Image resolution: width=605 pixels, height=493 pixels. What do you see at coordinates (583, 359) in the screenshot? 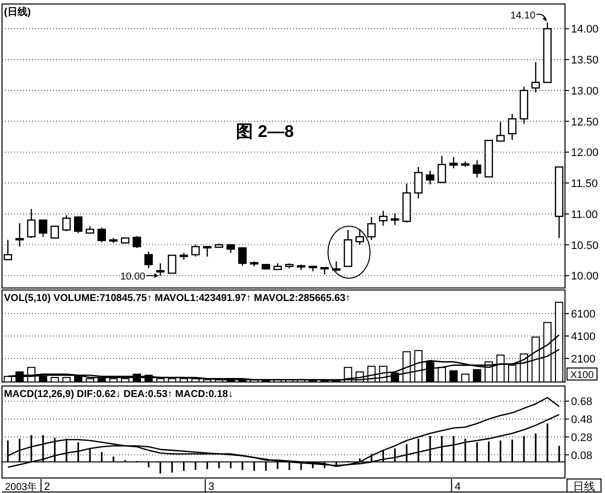
I see `y-tick-label: 2100` at bounding box center [583, 359].